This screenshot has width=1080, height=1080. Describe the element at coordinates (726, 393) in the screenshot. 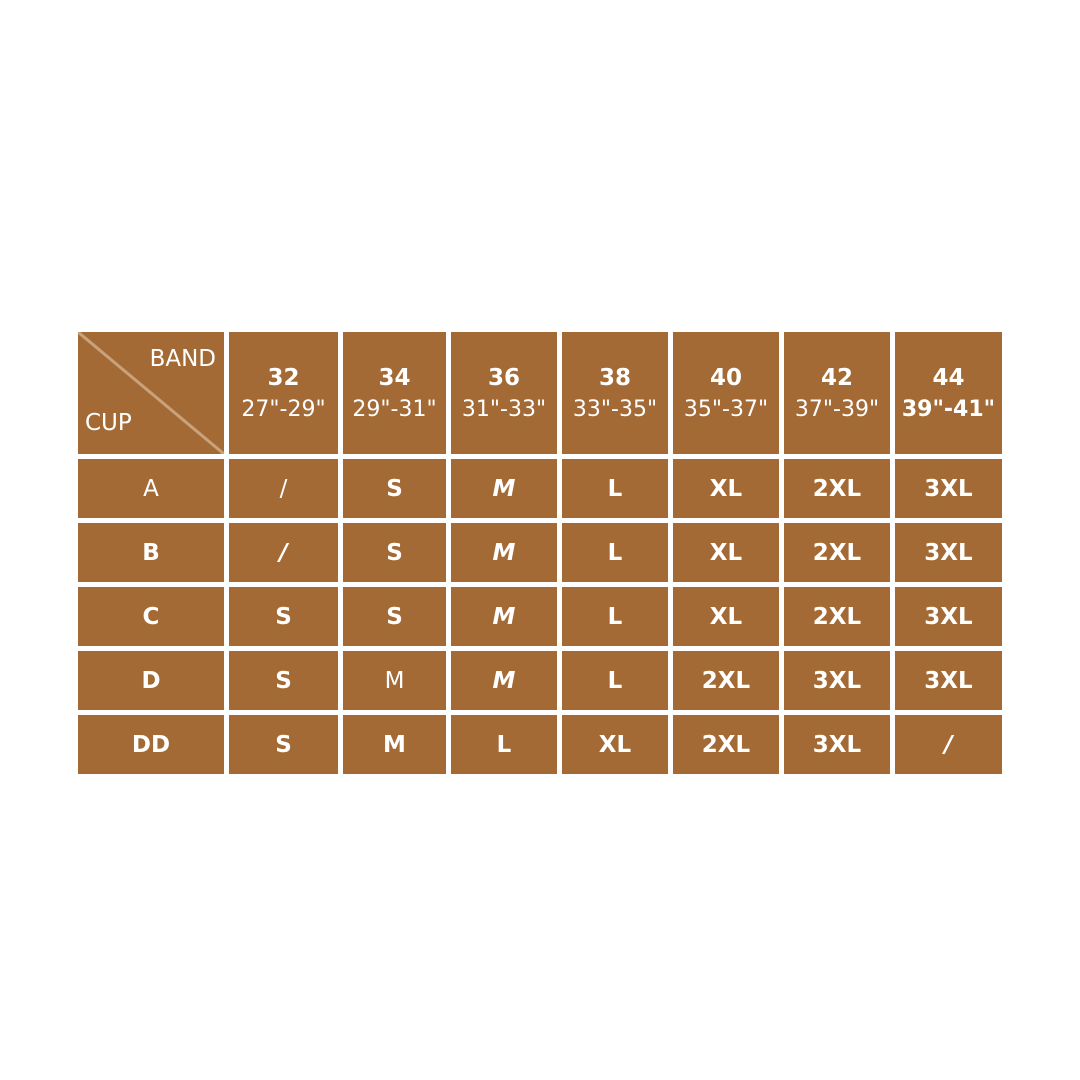

I see `band-header: 40 35"-37"` at that location.